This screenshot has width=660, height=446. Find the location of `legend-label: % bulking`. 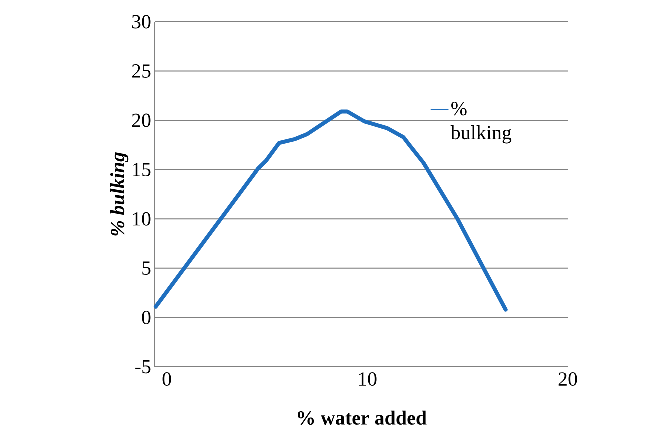

legend-label: % bulking is located at coordinates (481, 123).